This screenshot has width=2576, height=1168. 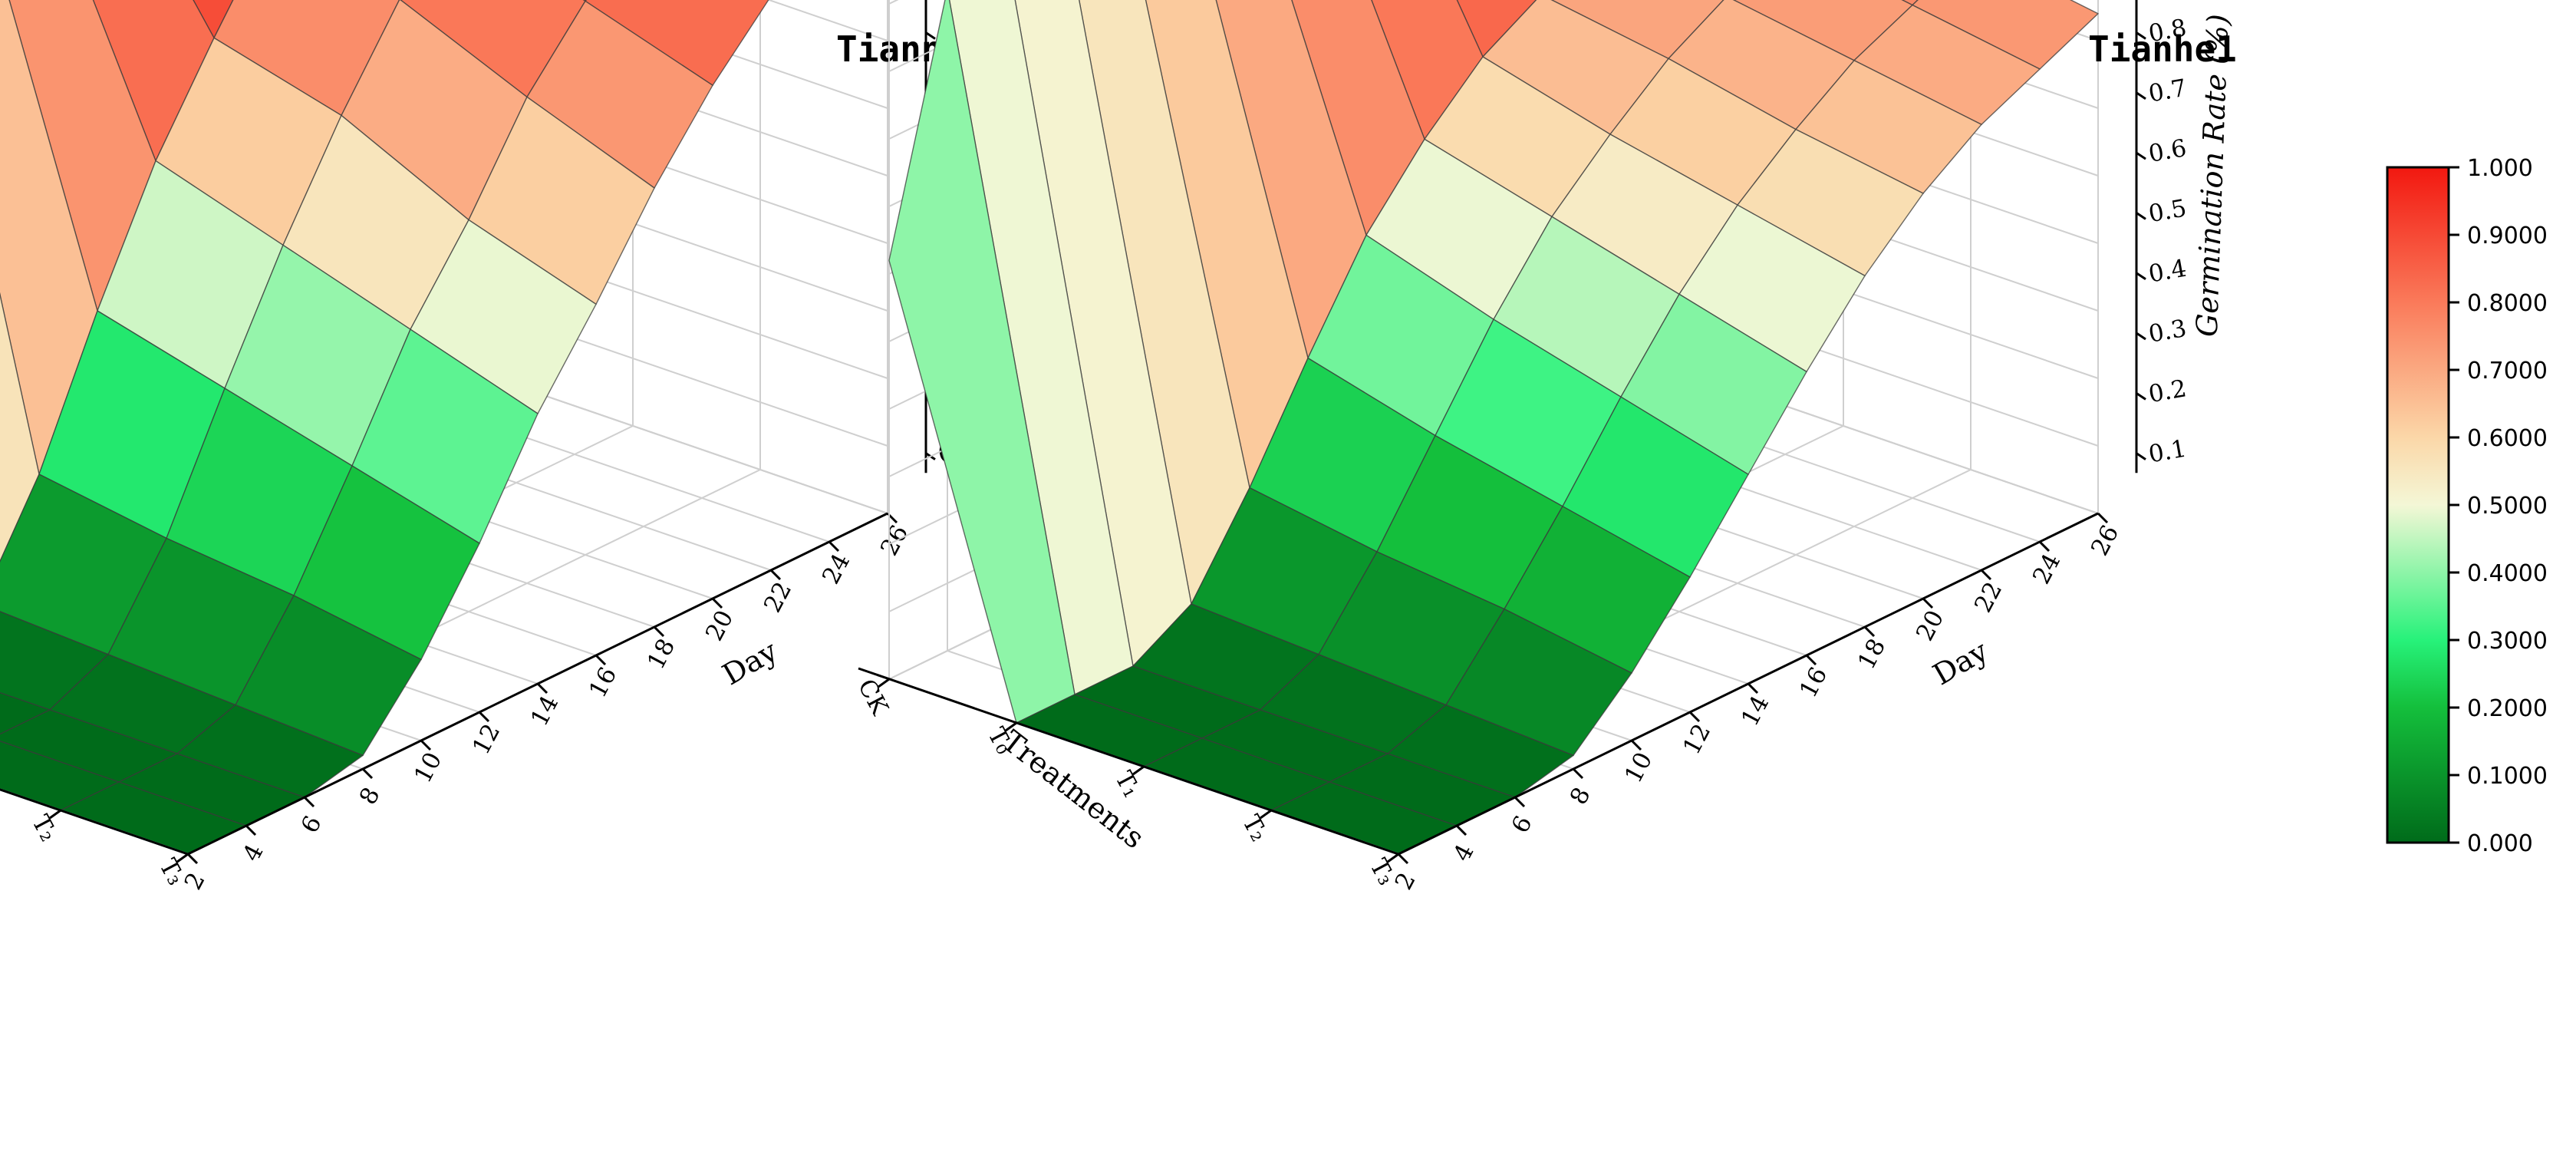 I want to click on chart-title-tianhe1: Tianhe1, so click(x=2162, y=49).